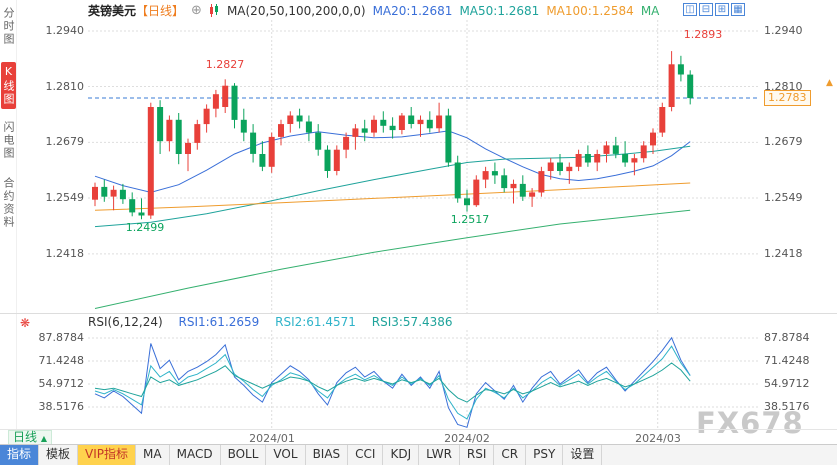 Image resolution: width=837 pixels, height=465 pixels. Describe the element at coordinates (296, 10) in the screenshot. I see `ma-params-label: MA(20,50,100,200,0,0)` at that location.